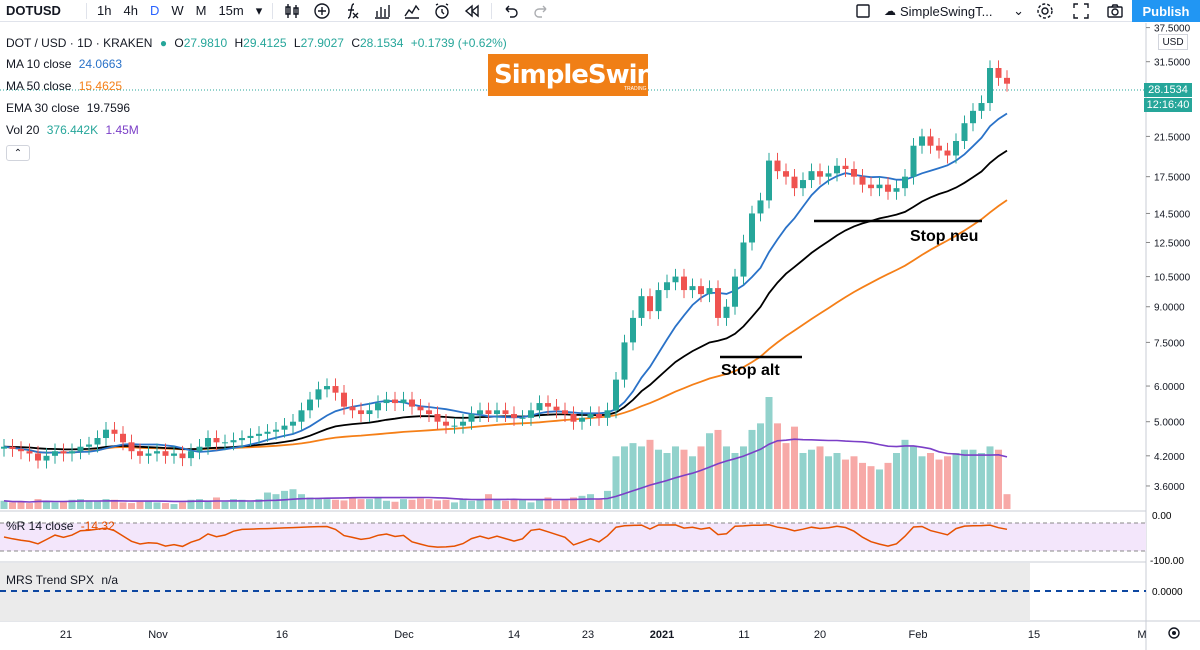  I want to click on interval-w: W, so click(177, 10).